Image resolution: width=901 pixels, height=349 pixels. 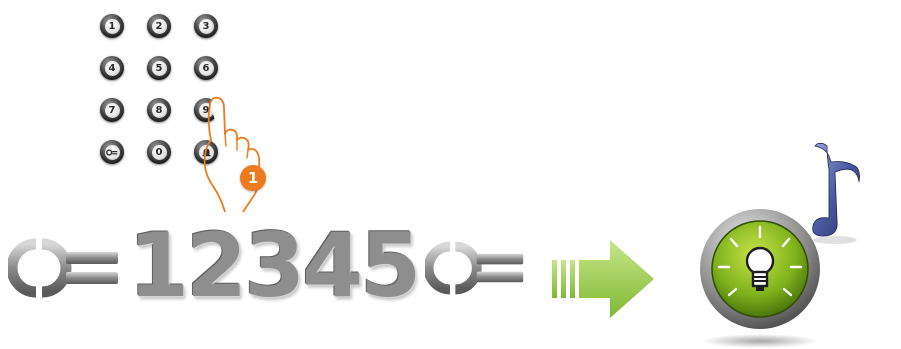 I want to click on code-digit: 2, so click(x=217, y=265).